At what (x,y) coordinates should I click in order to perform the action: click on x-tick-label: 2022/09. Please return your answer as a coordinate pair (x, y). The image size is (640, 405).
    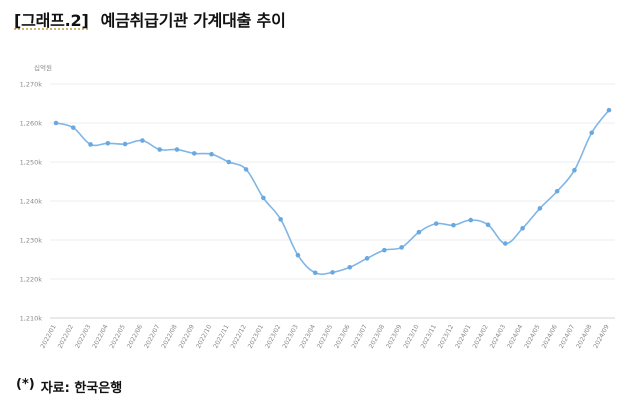
    Looking at the image, I should click on (187, 337).